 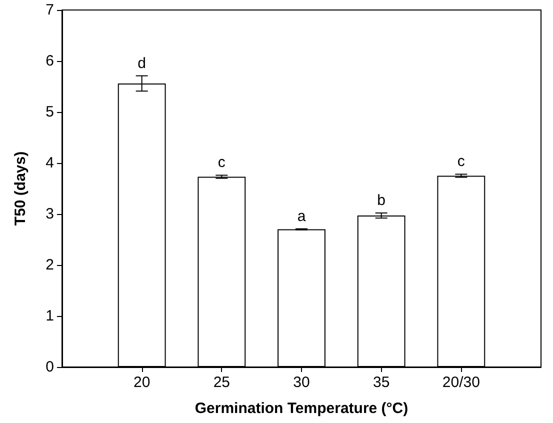 What do you see at coordinates (50, 265) in the screenshot?
I see `y-tick-label: 2` at bounding box center [50, 265].